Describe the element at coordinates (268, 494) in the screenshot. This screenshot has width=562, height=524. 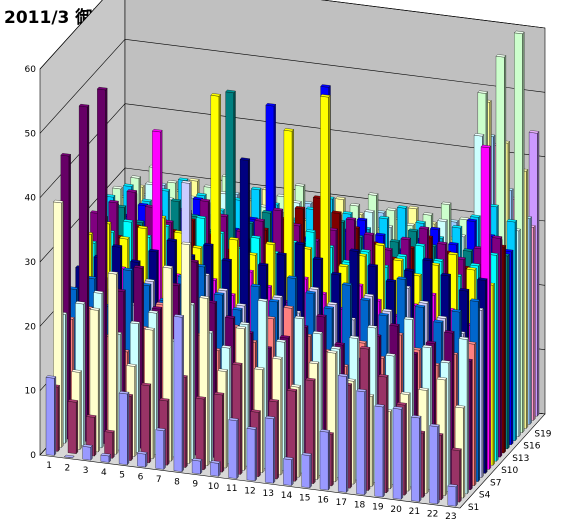
I see `x-tick-label: 13` at that location.